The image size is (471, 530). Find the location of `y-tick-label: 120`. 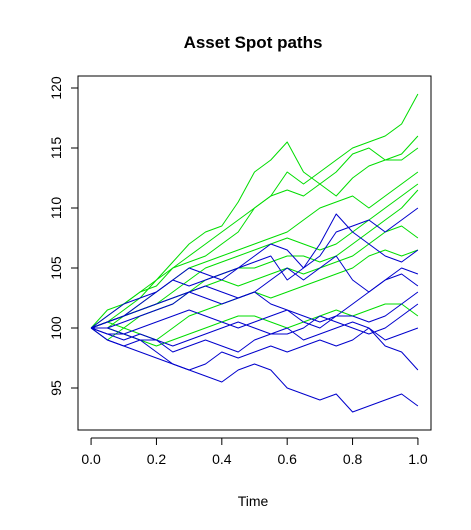

y-tick-label: 120 is located at coordinates (56, 88).